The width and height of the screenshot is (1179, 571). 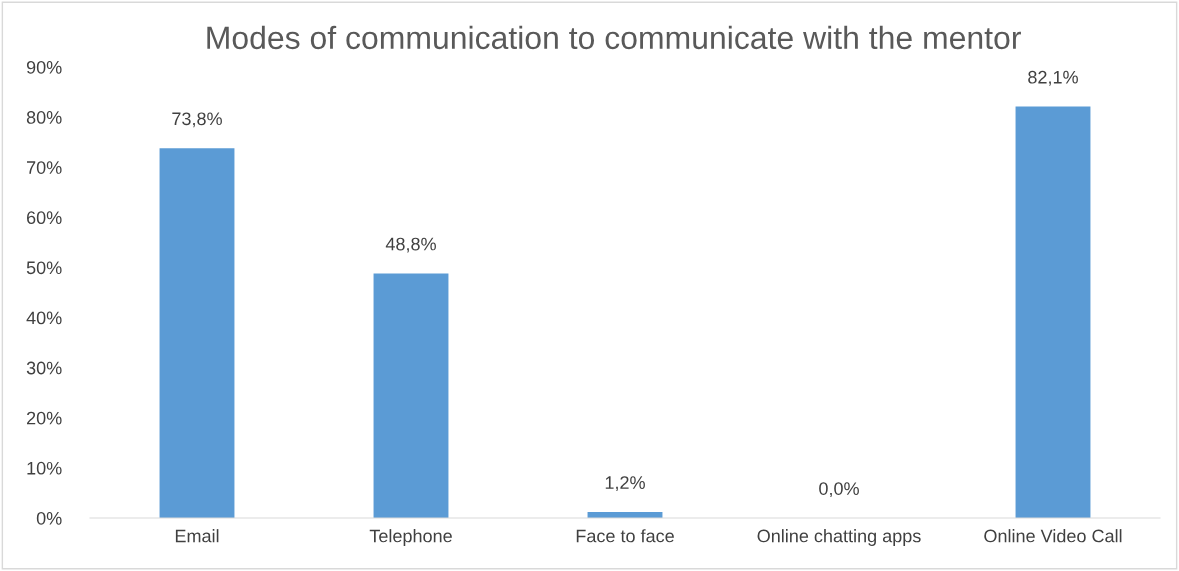 I want to click on data-label: 48,8%, so click(x=410, y=245).